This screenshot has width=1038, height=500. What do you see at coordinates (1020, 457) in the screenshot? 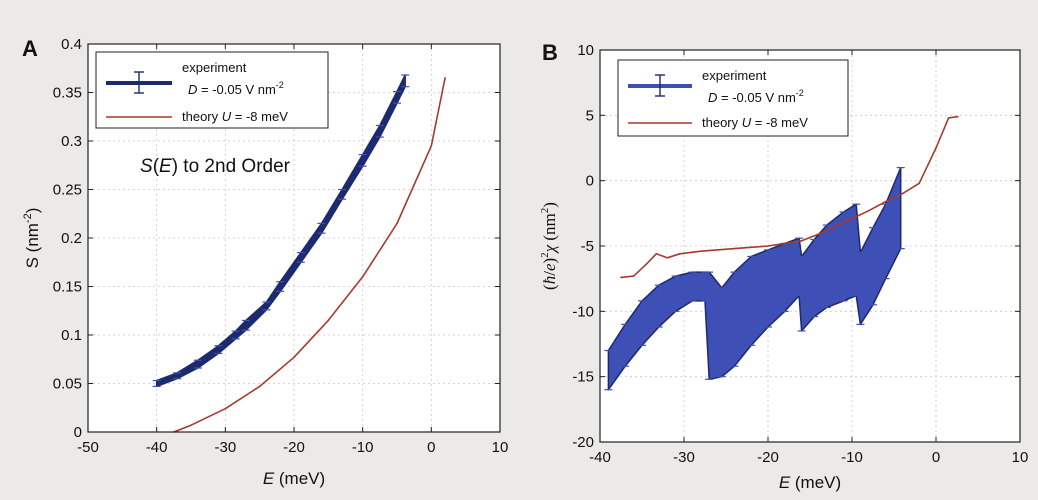
I see `panel-b-x-tick-label: 10` at bounding box center [1020, 457].